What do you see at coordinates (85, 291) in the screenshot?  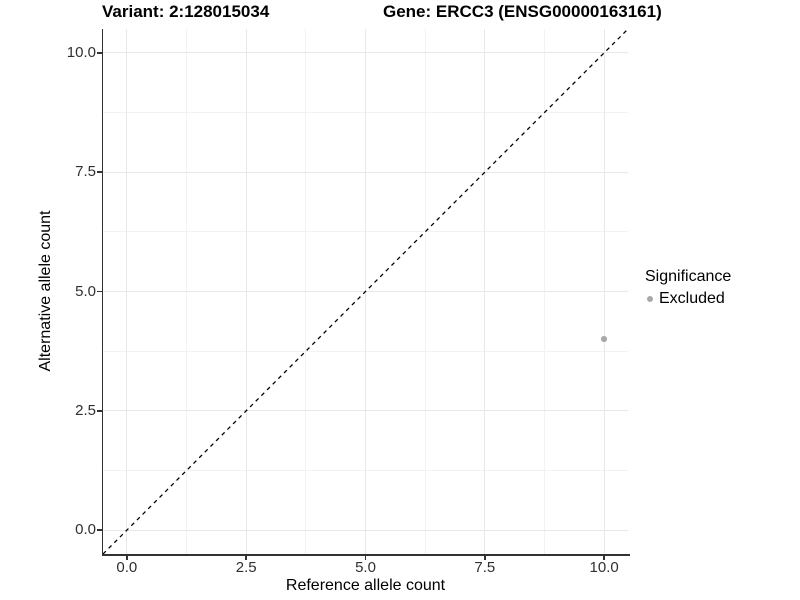 I see `y-tick-label: 5.0` at bounding box center [85, 291].